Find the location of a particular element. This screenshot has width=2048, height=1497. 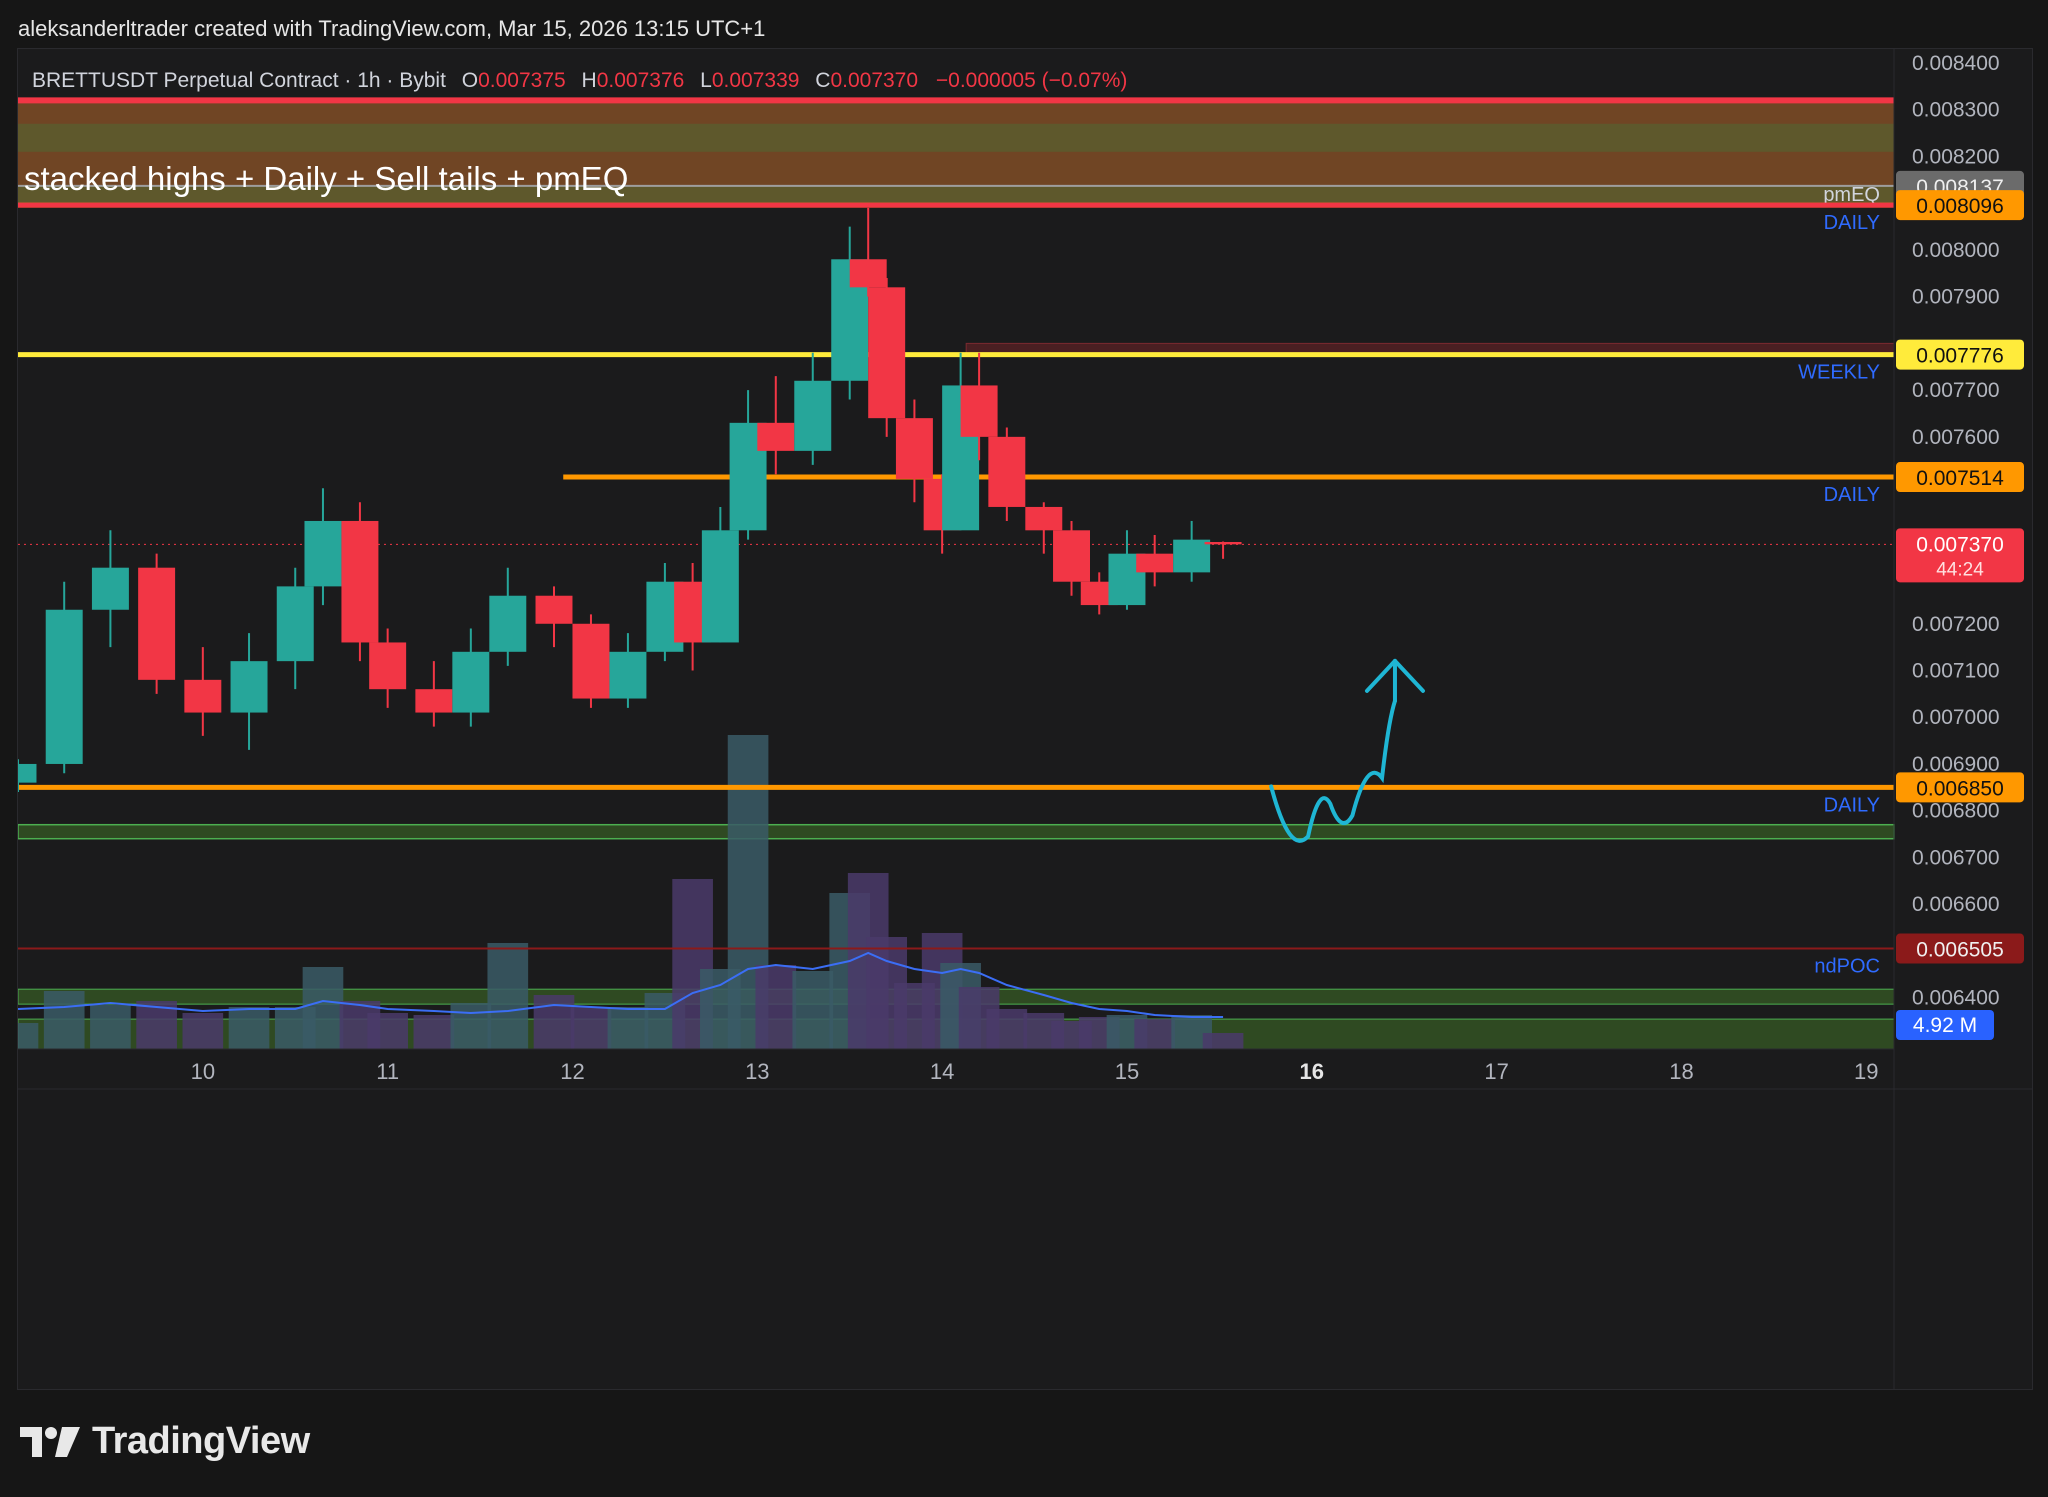

time-tick-label: 18 is located at coordinates (1681, 1071).